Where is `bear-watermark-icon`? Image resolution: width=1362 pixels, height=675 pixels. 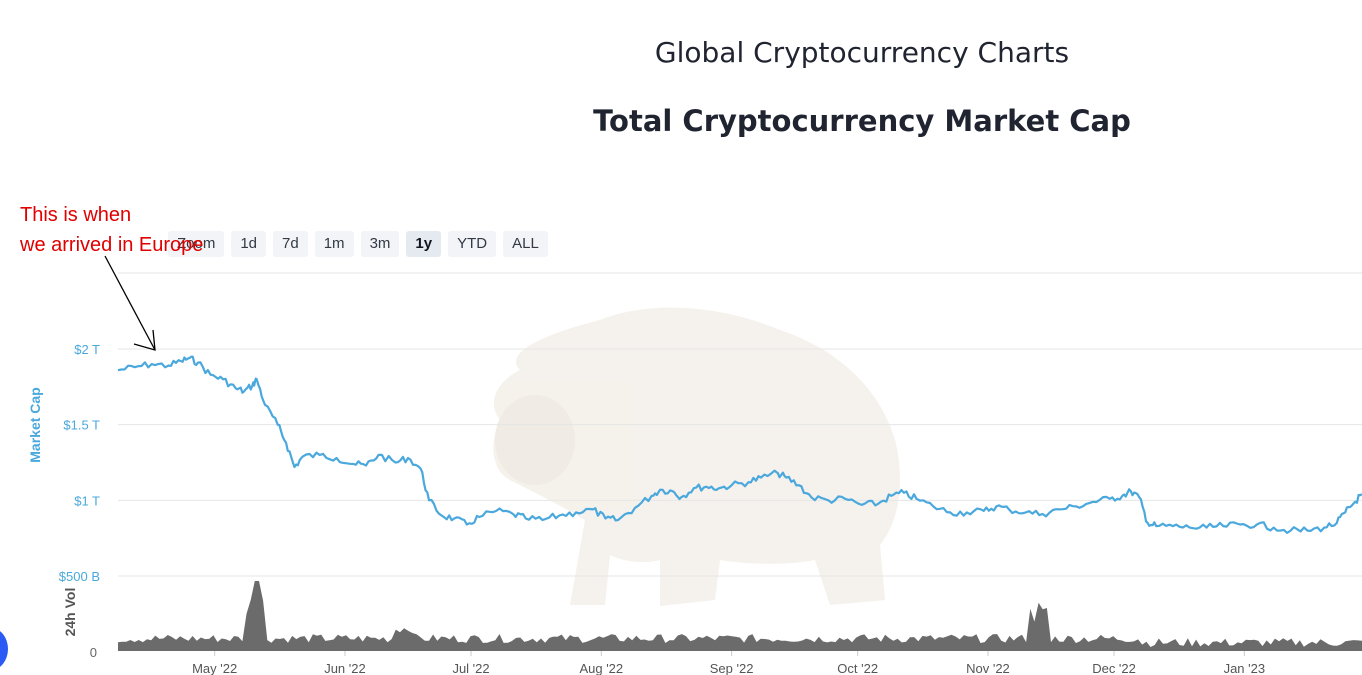
bear-watermark-icon is located at coordinates (696, 456).